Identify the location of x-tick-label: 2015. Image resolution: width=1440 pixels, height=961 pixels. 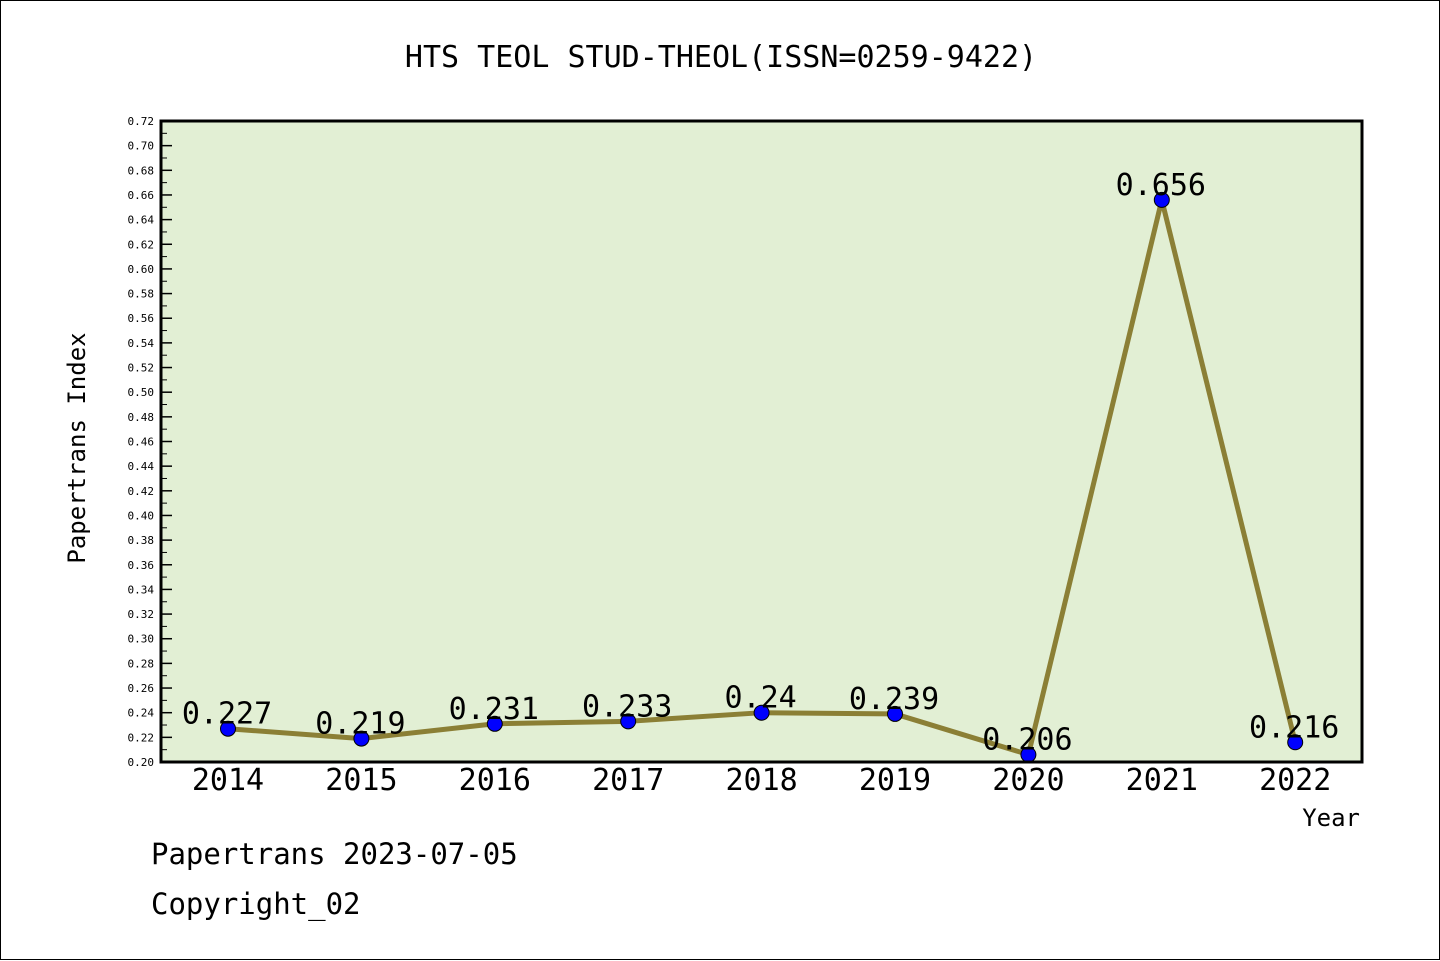
(361, 780).